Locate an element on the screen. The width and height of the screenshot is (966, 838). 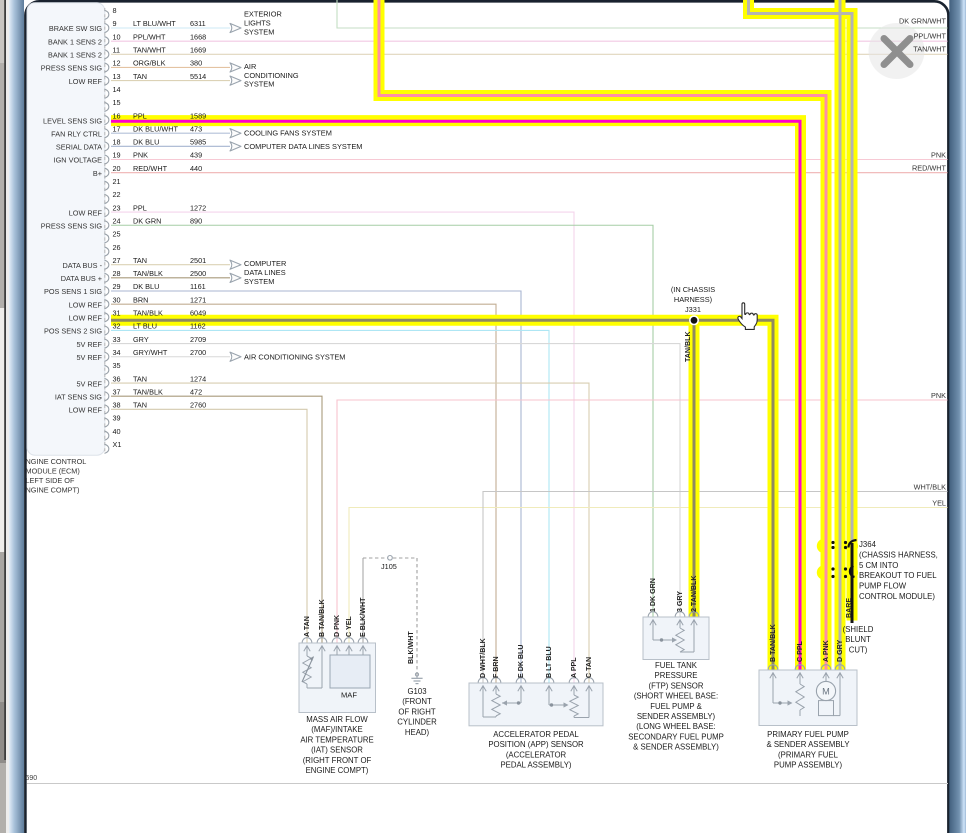
svg-text: 20 is located at coordinates (117, 168).